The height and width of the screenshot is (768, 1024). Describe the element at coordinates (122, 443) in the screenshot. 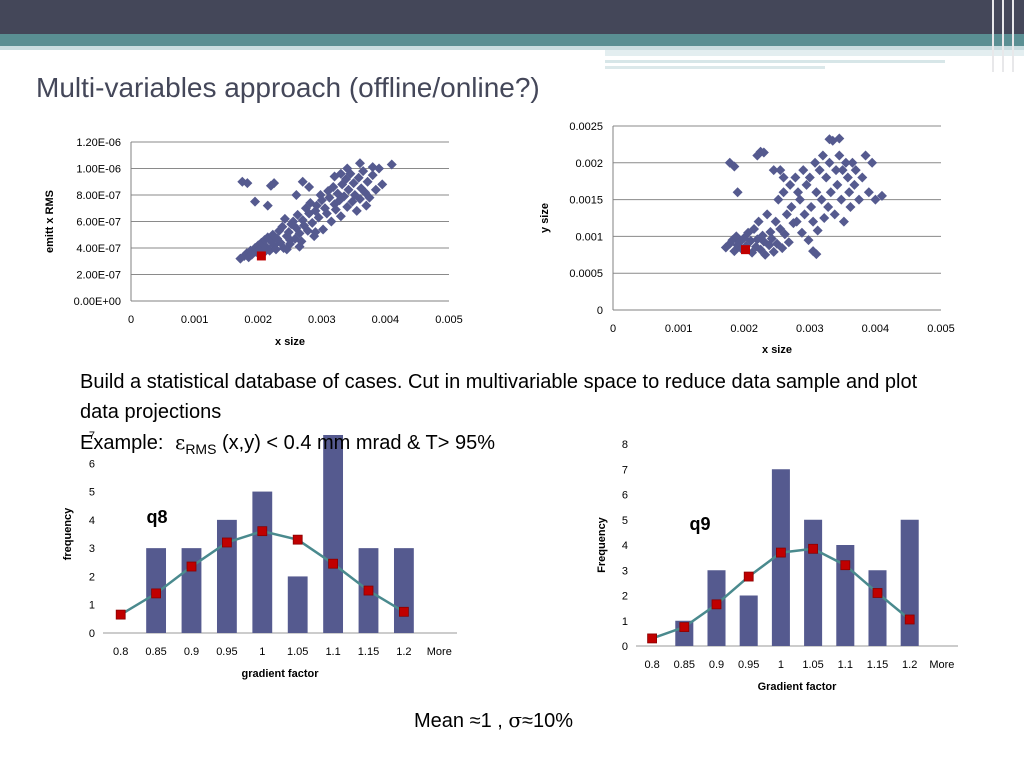

I see `example-prefix: Example:` at that location.